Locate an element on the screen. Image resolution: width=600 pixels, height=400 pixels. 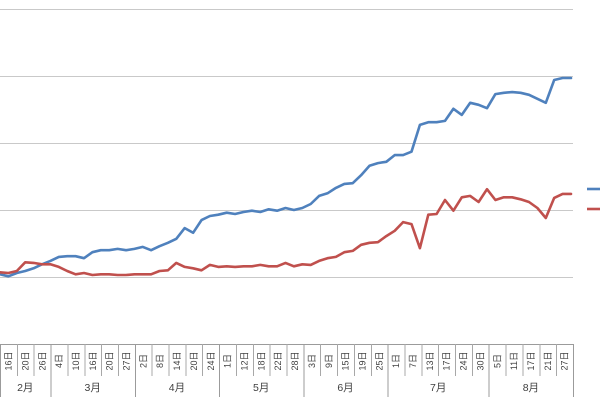
x-tick-label: 9日 is located at coordinates (329, 361).